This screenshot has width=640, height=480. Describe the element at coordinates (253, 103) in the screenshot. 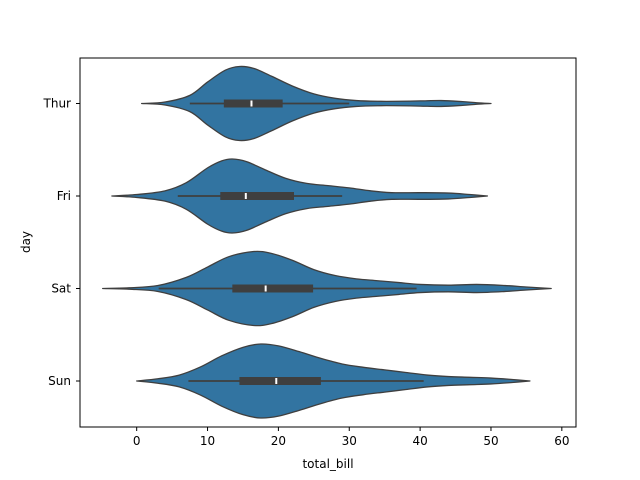

I see `violin-box-thur` at that location.